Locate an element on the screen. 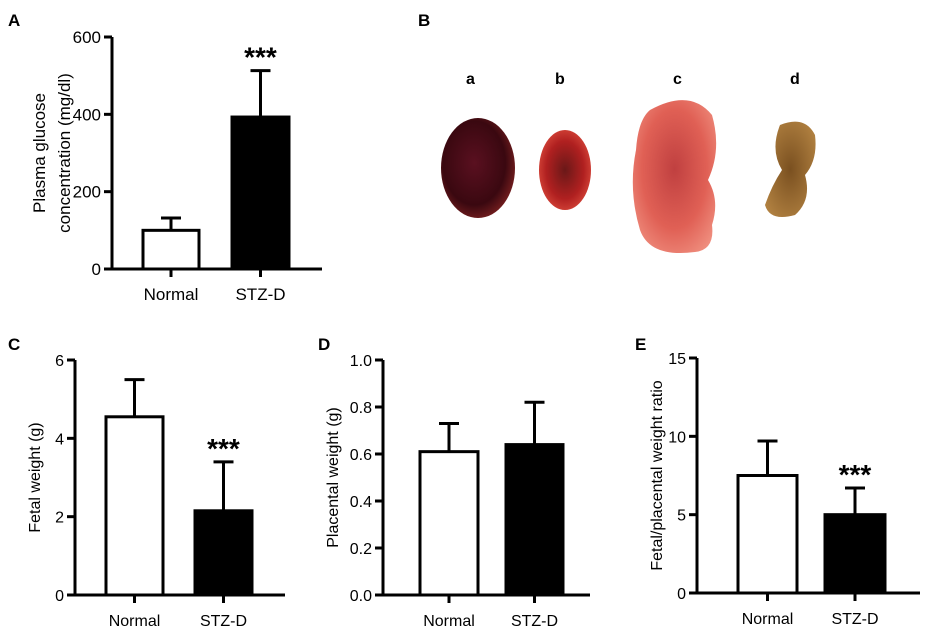  panel-label: D is located at coordinates (324, 344).